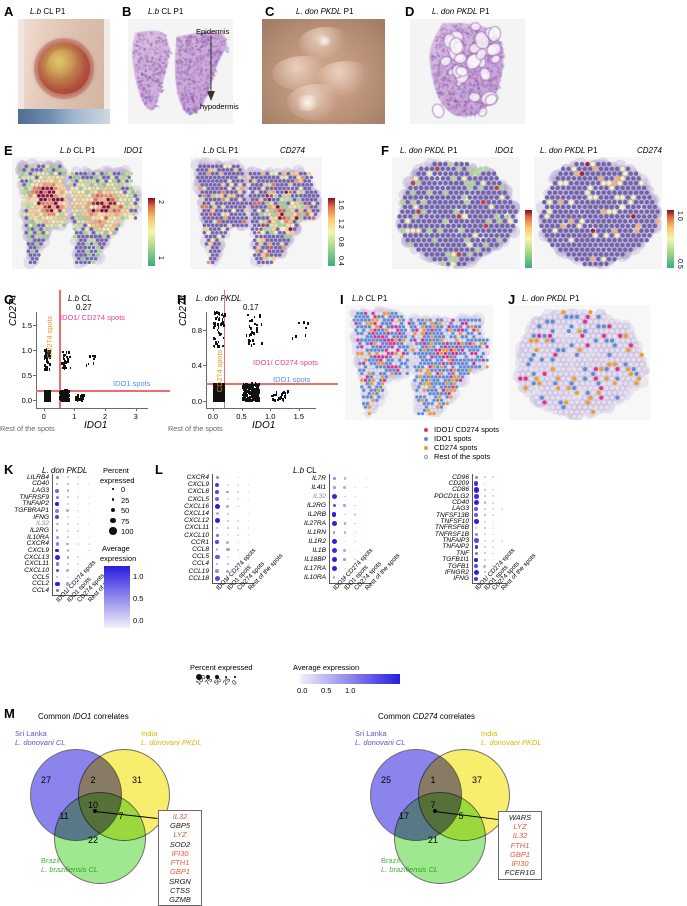  Describe the element at coordinates (324, 11) in the screenshot. I see `panel-c-title: L. don PKDL P1` at that location.